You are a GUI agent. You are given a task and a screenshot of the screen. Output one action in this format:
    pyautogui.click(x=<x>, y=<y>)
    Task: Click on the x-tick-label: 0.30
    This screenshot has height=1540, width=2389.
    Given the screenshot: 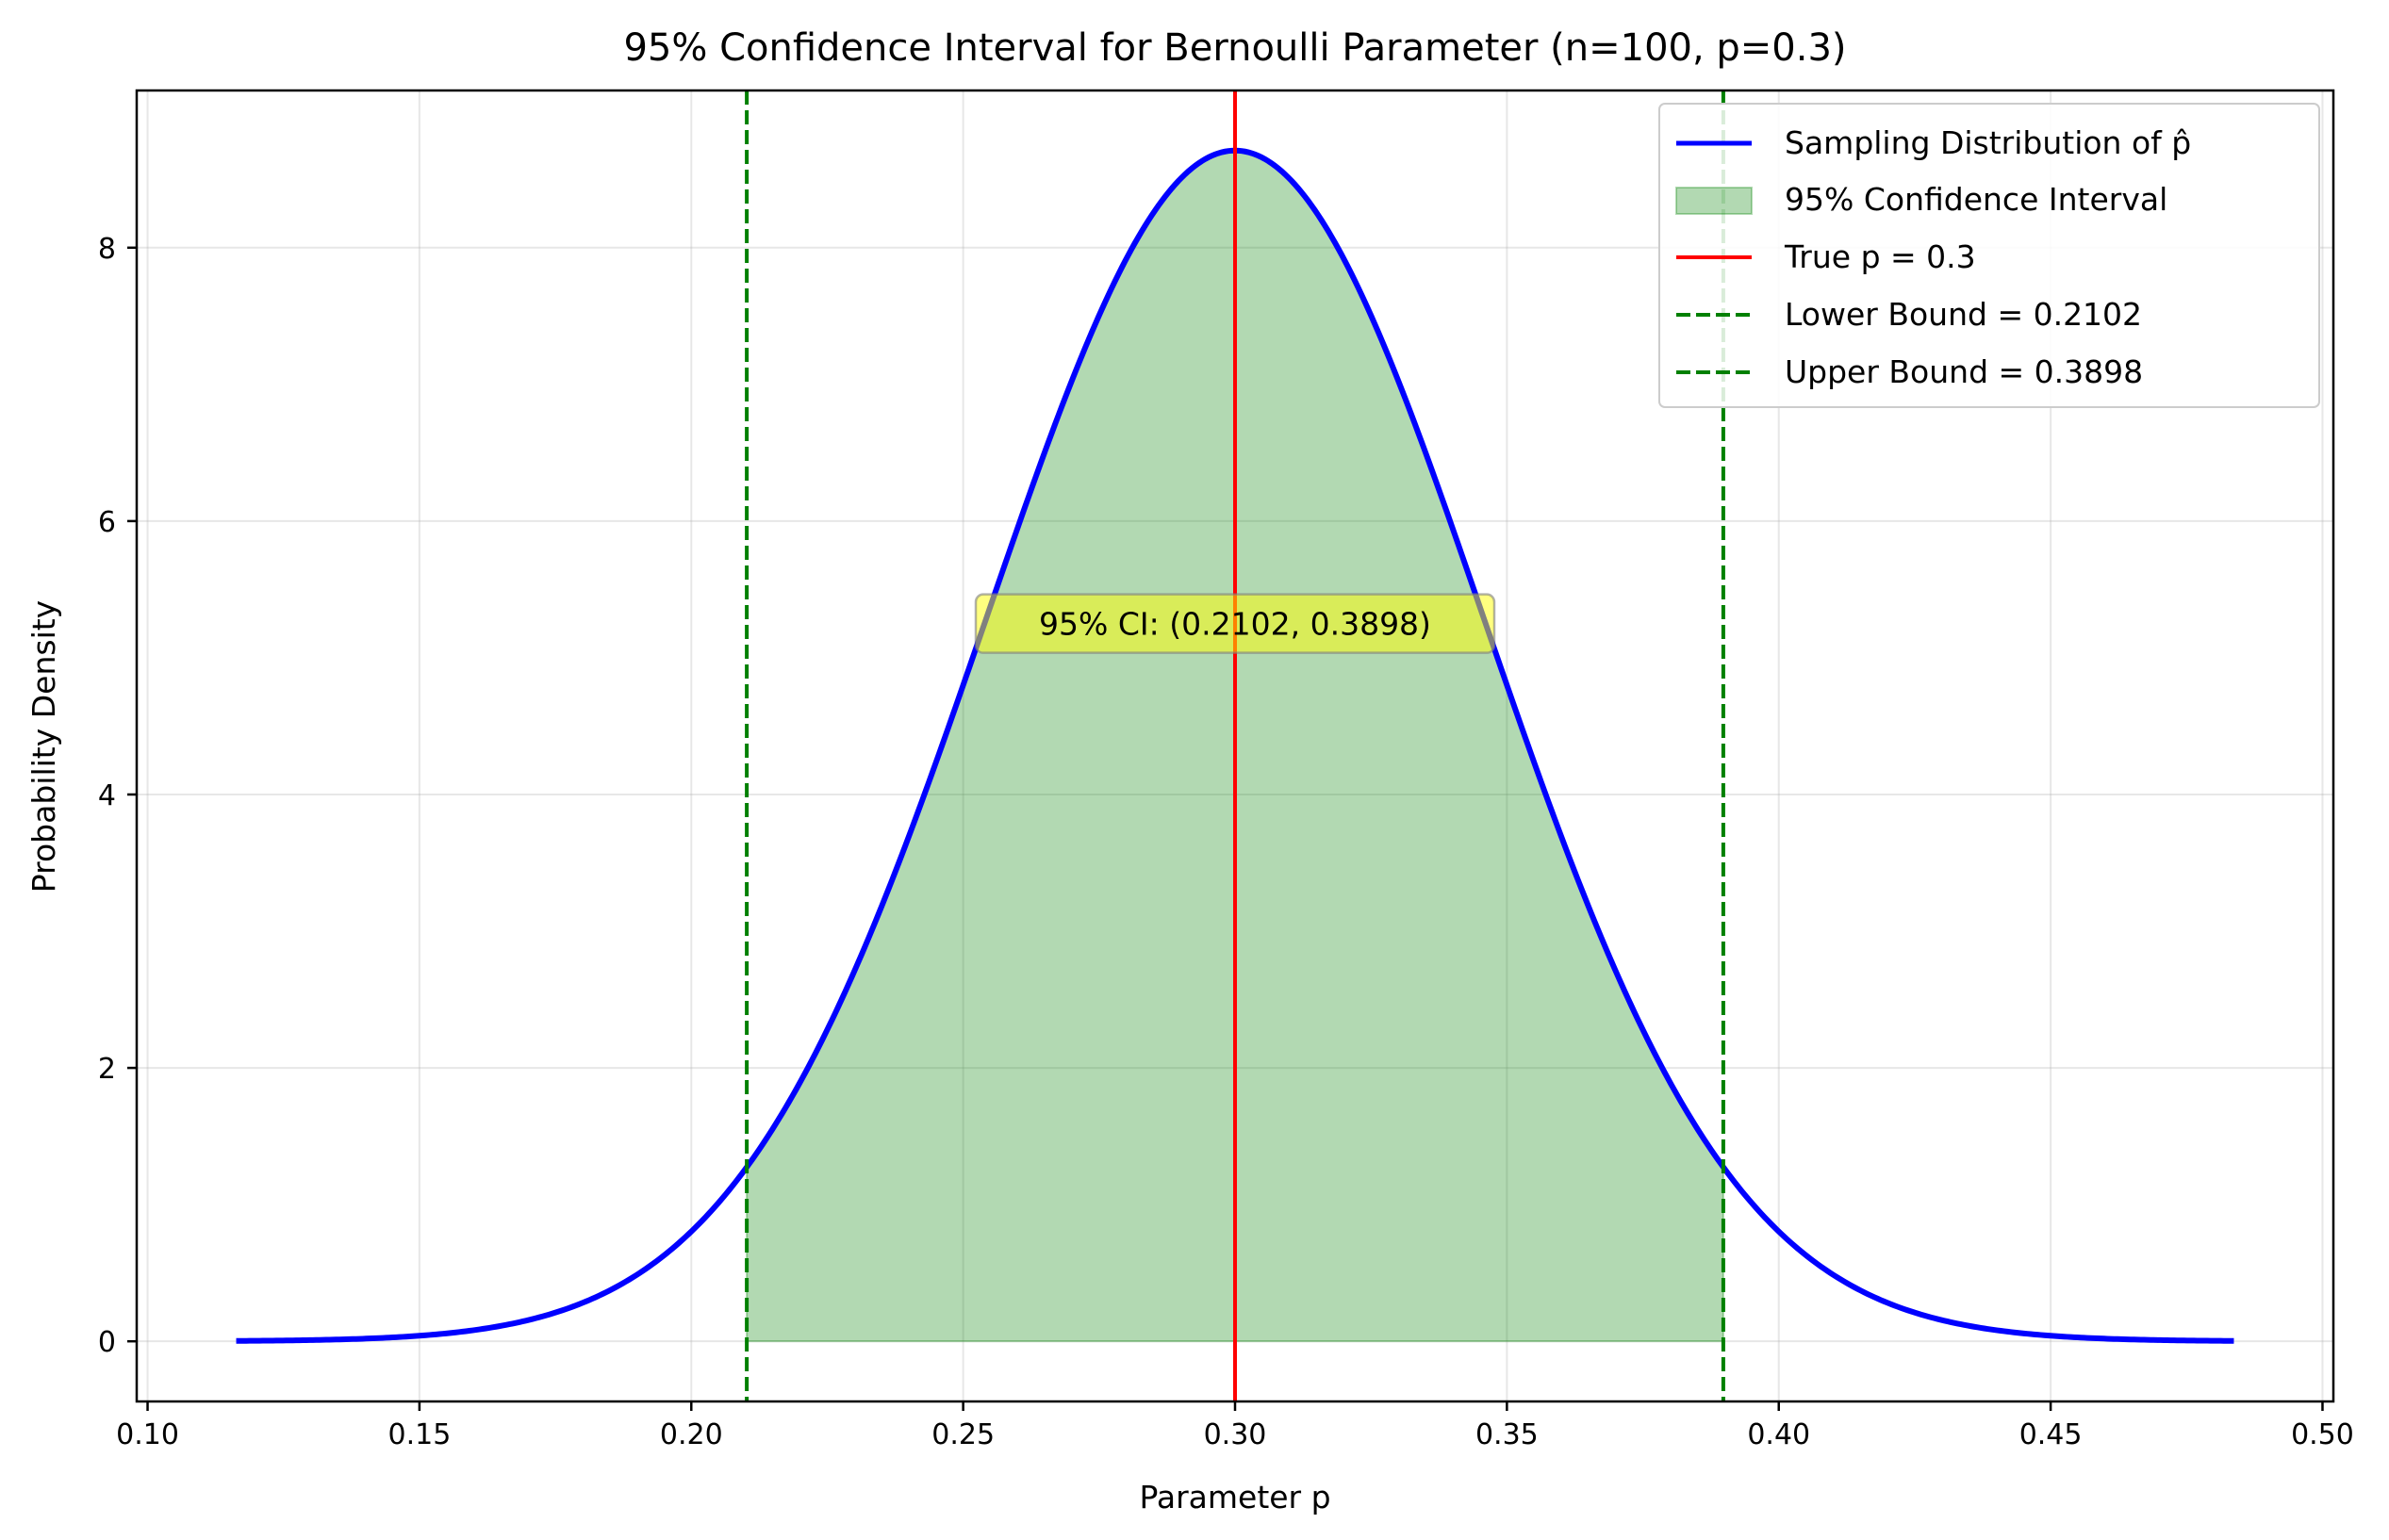 What is the action you would take?
    pyautogui.click(x=1235, y=1434)
    